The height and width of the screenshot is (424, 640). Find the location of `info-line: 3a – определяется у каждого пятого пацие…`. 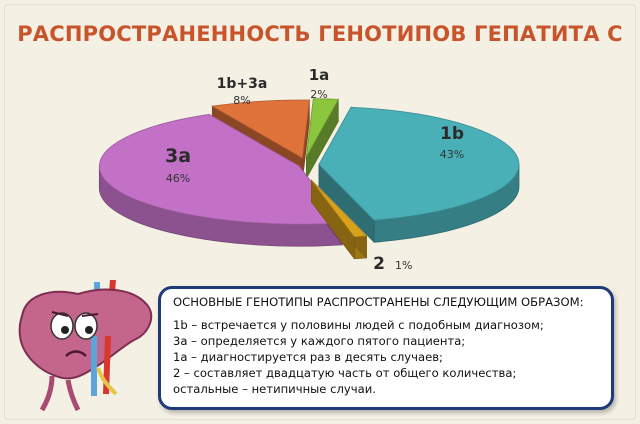

info-line: 3a – определяется у каждого пятого пацие… is located at coordinates (319, 341).